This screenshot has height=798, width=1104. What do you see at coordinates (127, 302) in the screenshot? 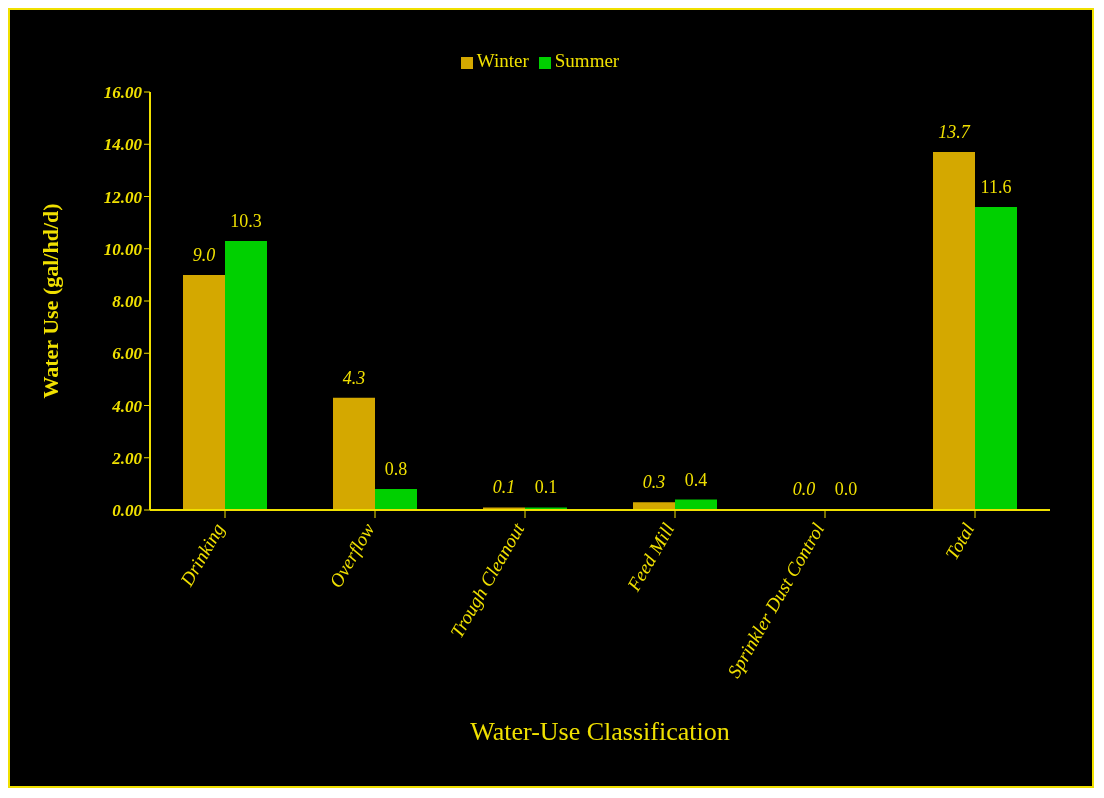
I see `y-tick-label: 8.00` at bounding box center [127, 302].